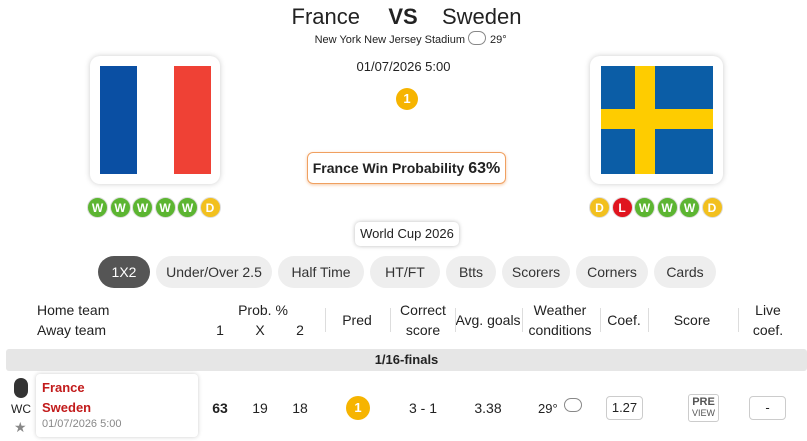 The height and width of the screenshot is (441, 807). I want to click on th-live: Live, so click(768, 310).